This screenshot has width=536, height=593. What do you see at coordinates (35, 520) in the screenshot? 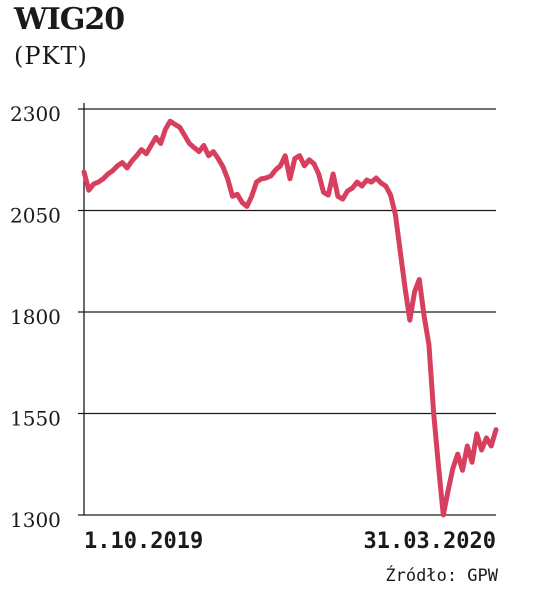
I see `y-tick-label: 1300` at bounding box center [35, 520].